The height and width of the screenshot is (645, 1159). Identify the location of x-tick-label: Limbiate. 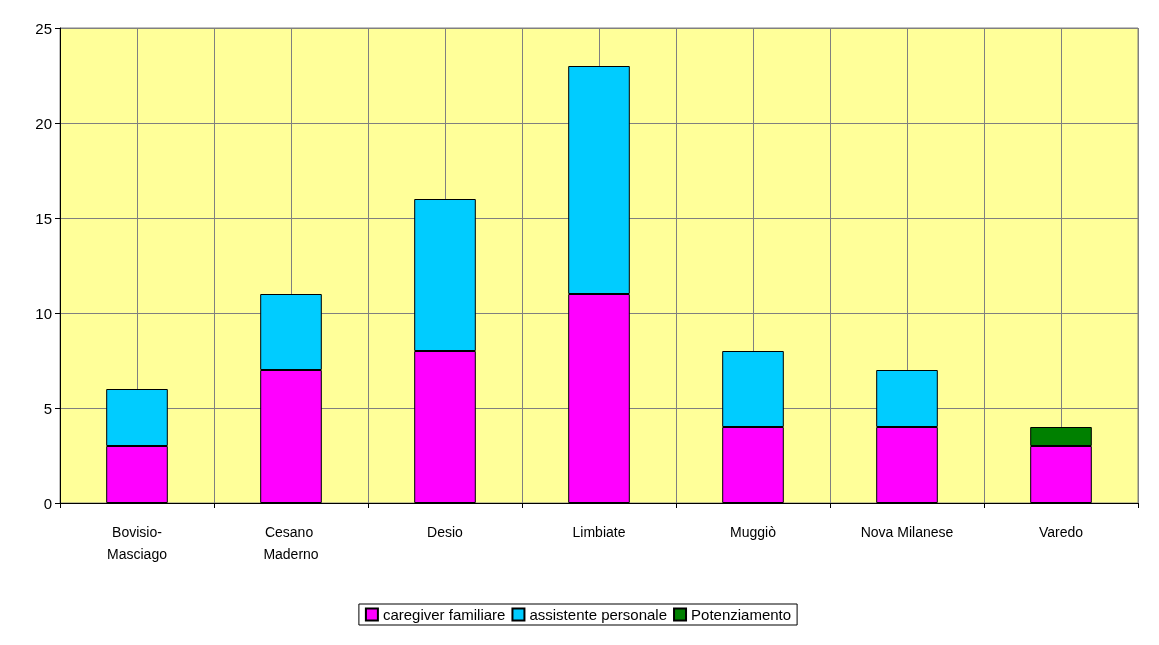
(599, 532).